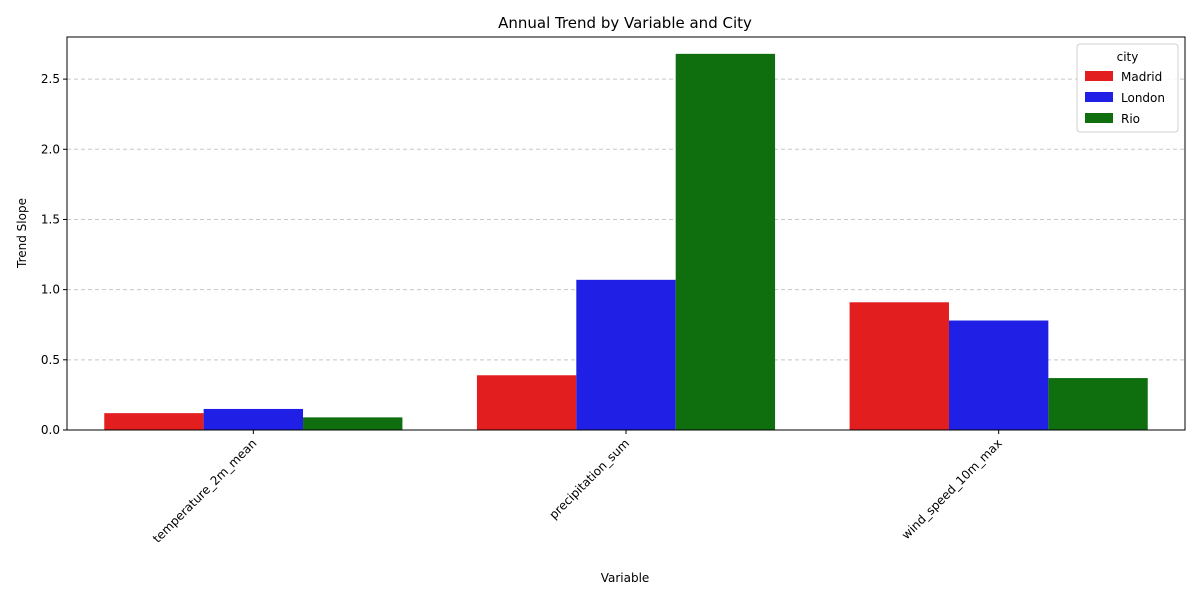  Describe the element at coordinates (50, 79) in the screenshot. I see `y-tick-label: 2.5` at that location.